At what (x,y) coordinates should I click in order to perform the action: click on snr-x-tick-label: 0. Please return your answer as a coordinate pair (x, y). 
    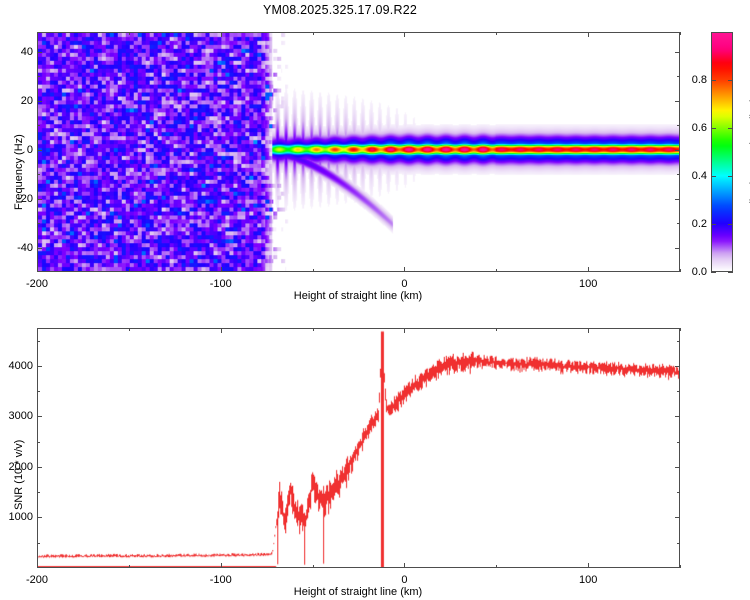
    Looking at the image, I should click on (404, 580).